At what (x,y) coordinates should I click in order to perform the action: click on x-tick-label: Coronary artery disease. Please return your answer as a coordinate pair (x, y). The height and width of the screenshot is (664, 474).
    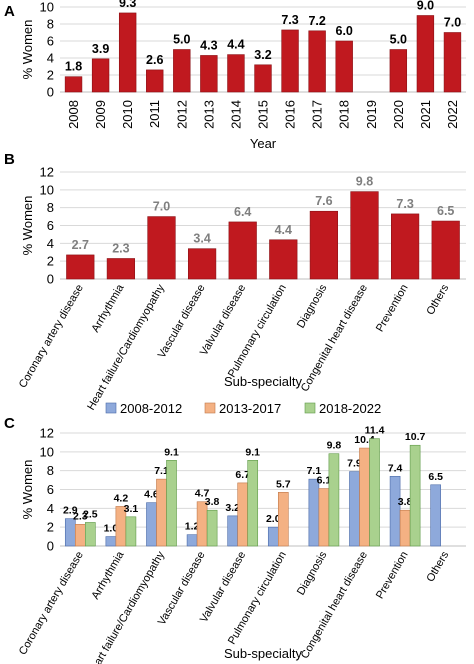
    Looking at the image, I should click on (51, 604).